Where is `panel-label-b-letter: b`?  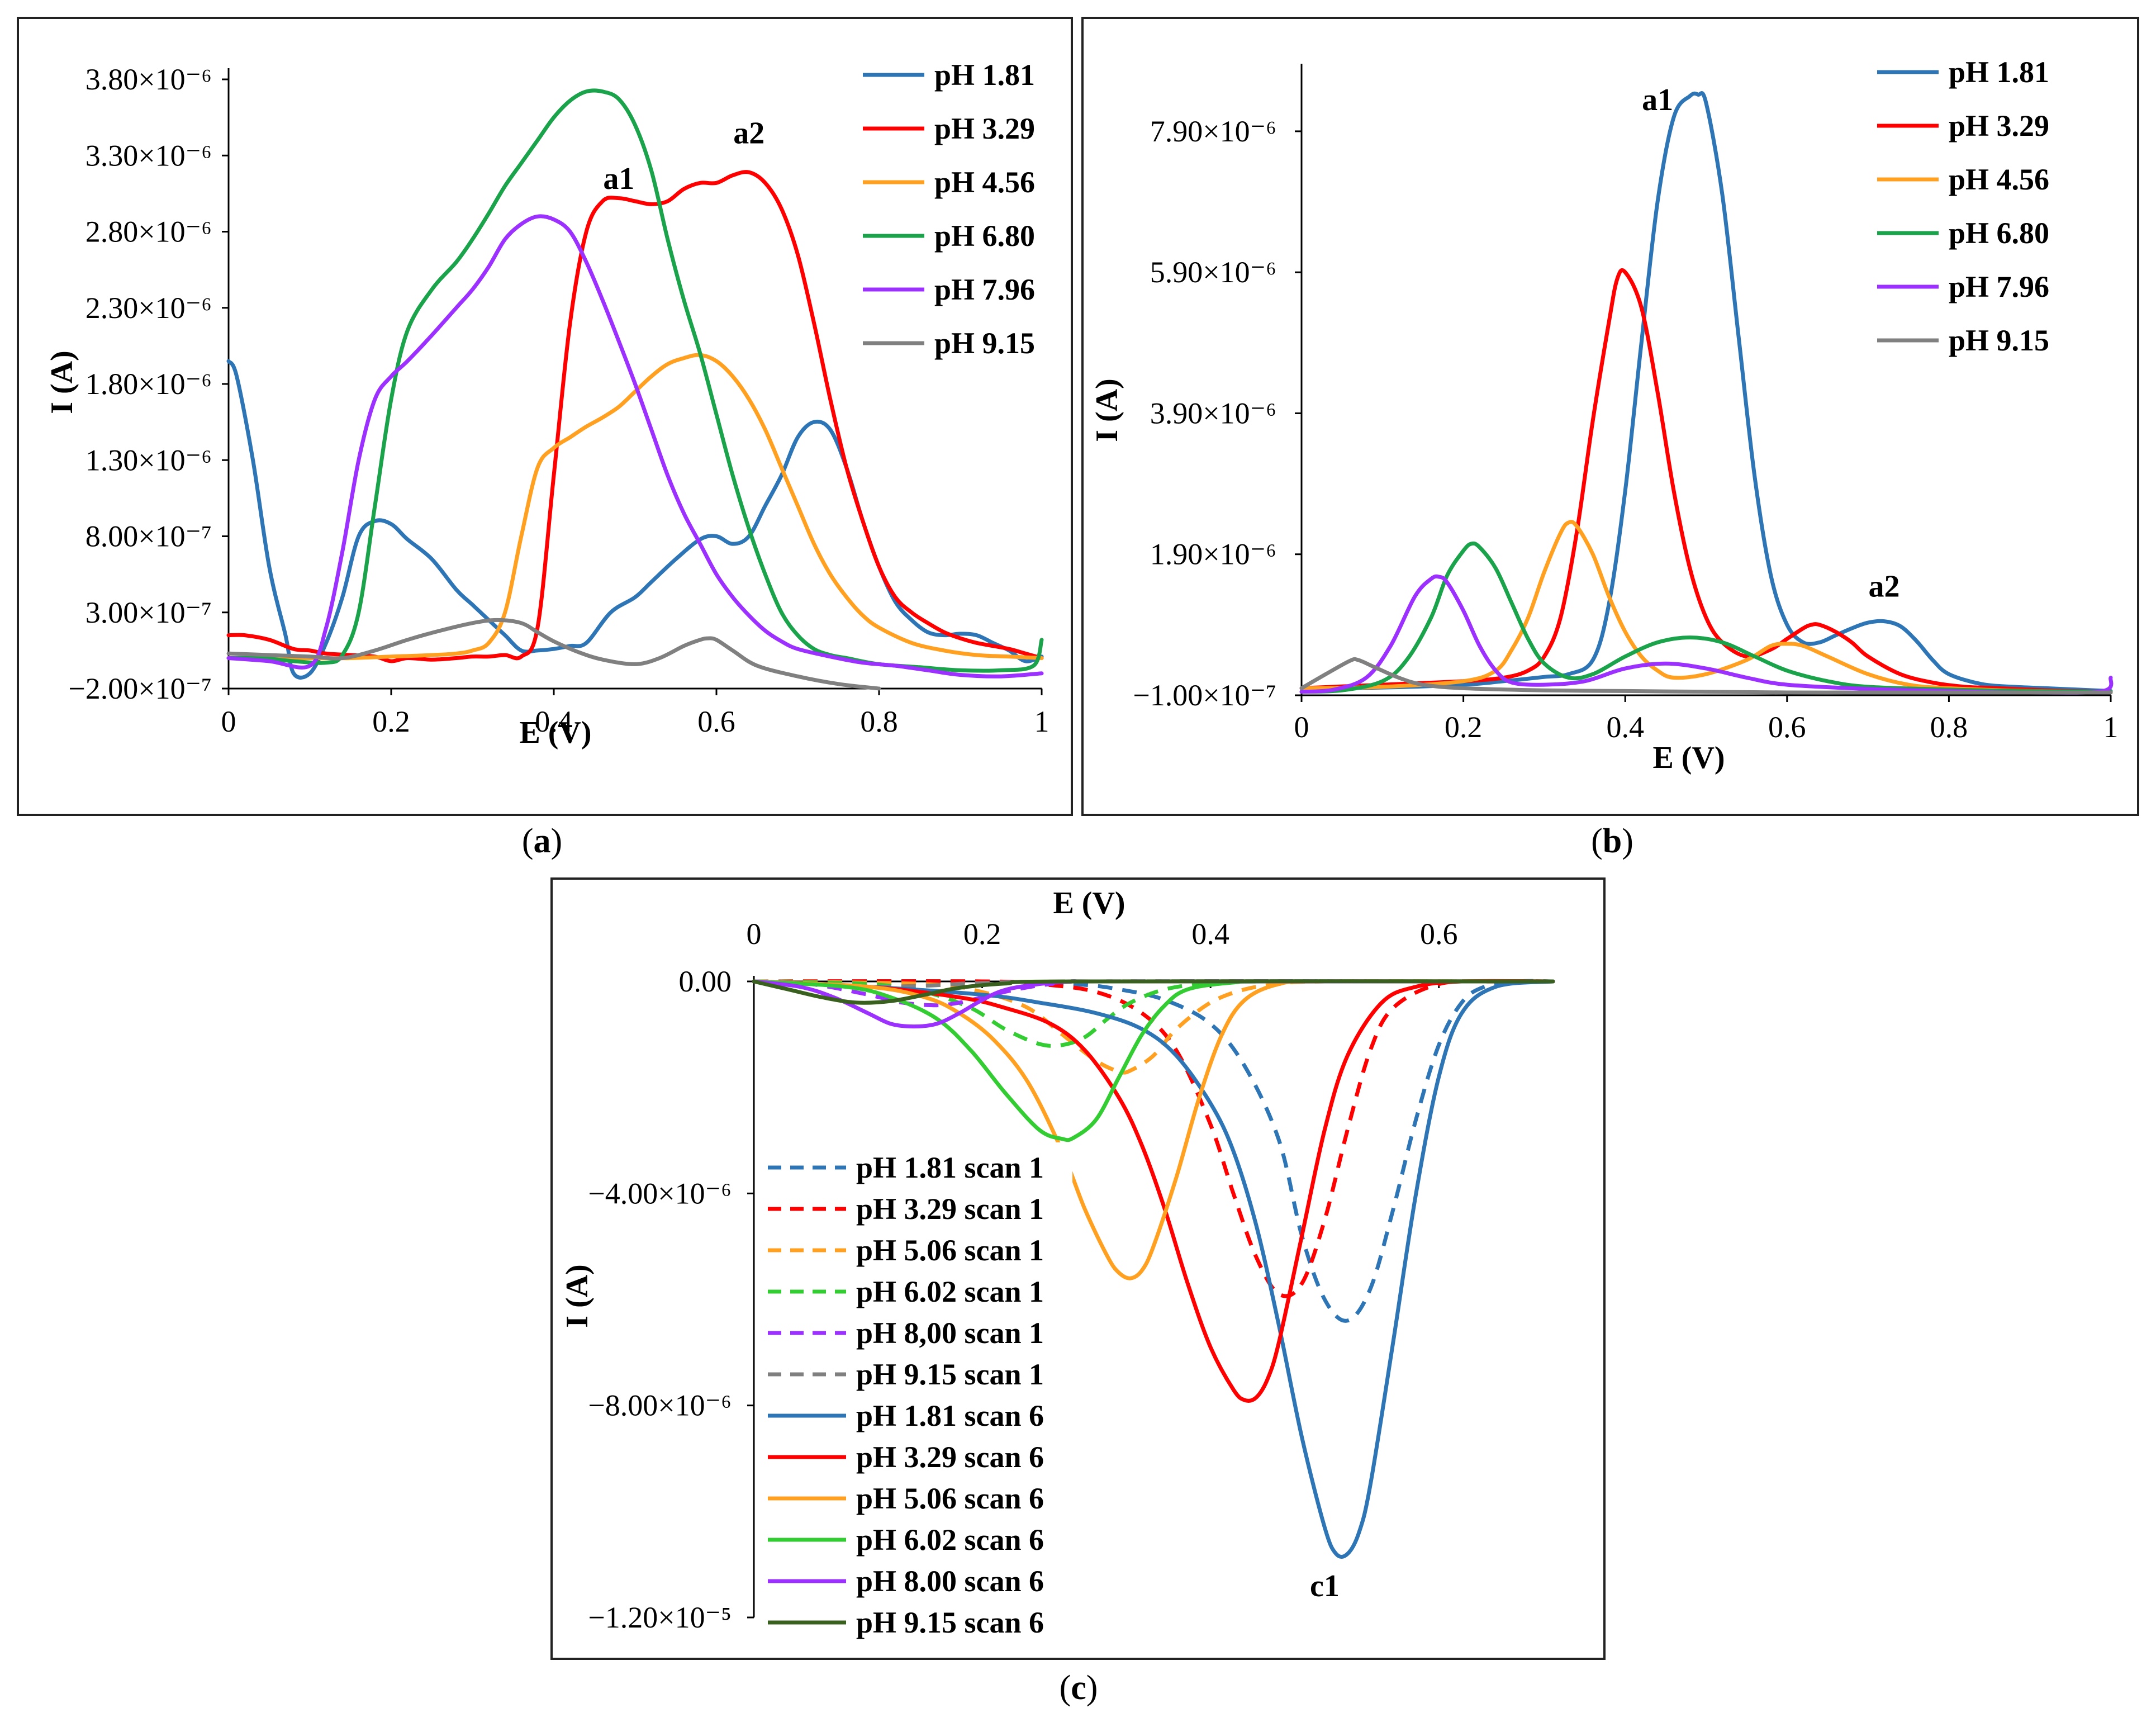
panel-label-b-letter: b is located at coordinates (1612, 841).